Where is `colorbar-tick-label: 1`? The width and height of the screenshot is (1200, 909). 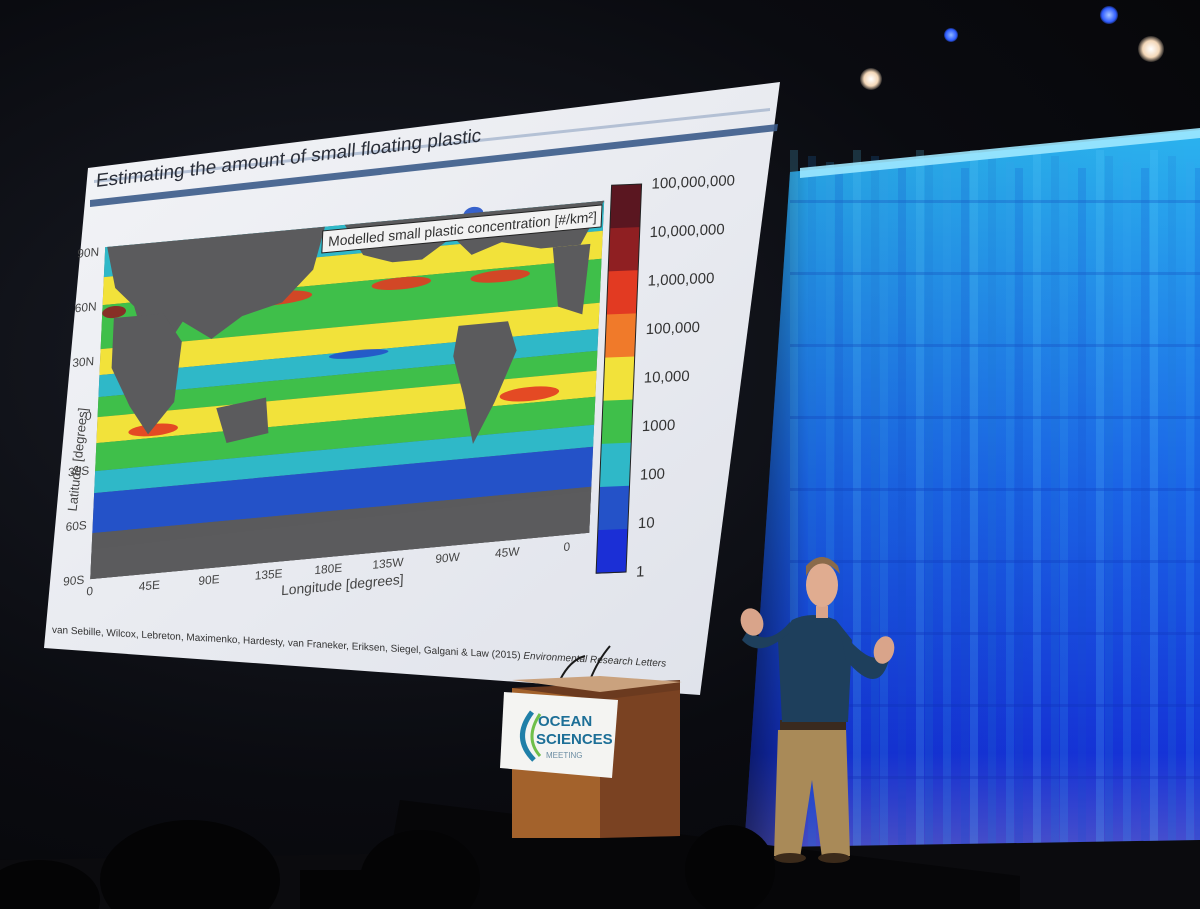
colorbar-tick-label: 1 is located at coordinates (640, 571).